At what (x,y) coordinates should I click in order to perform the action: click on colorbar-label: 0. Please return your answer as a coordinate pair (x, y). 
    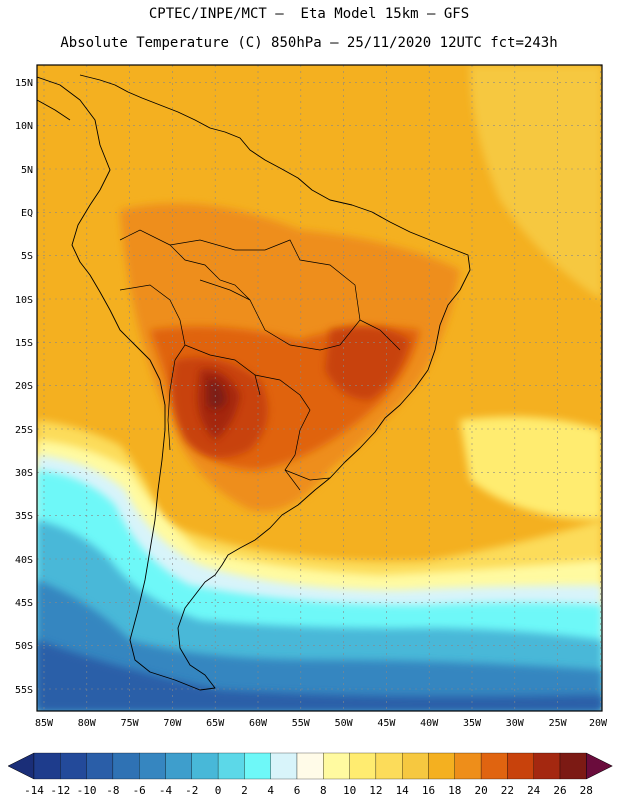
    Looking at the image, I should click on (218, 790).